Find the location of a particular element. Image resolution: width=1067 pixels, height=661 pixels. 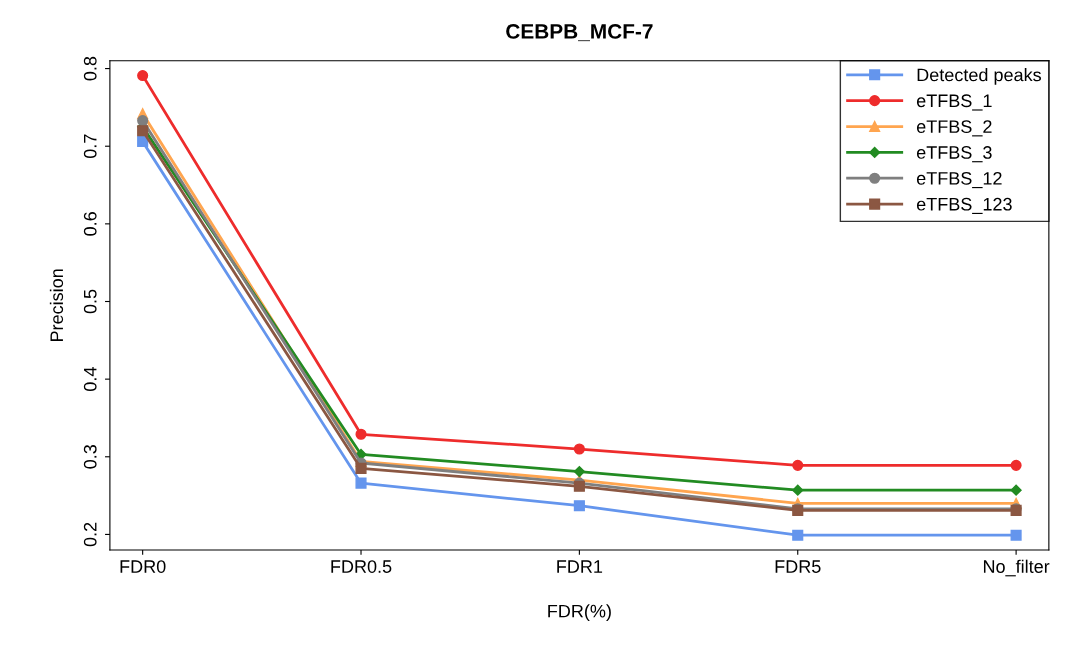

legend-label: eTFBS_12 is located at coordinates (959, 180).